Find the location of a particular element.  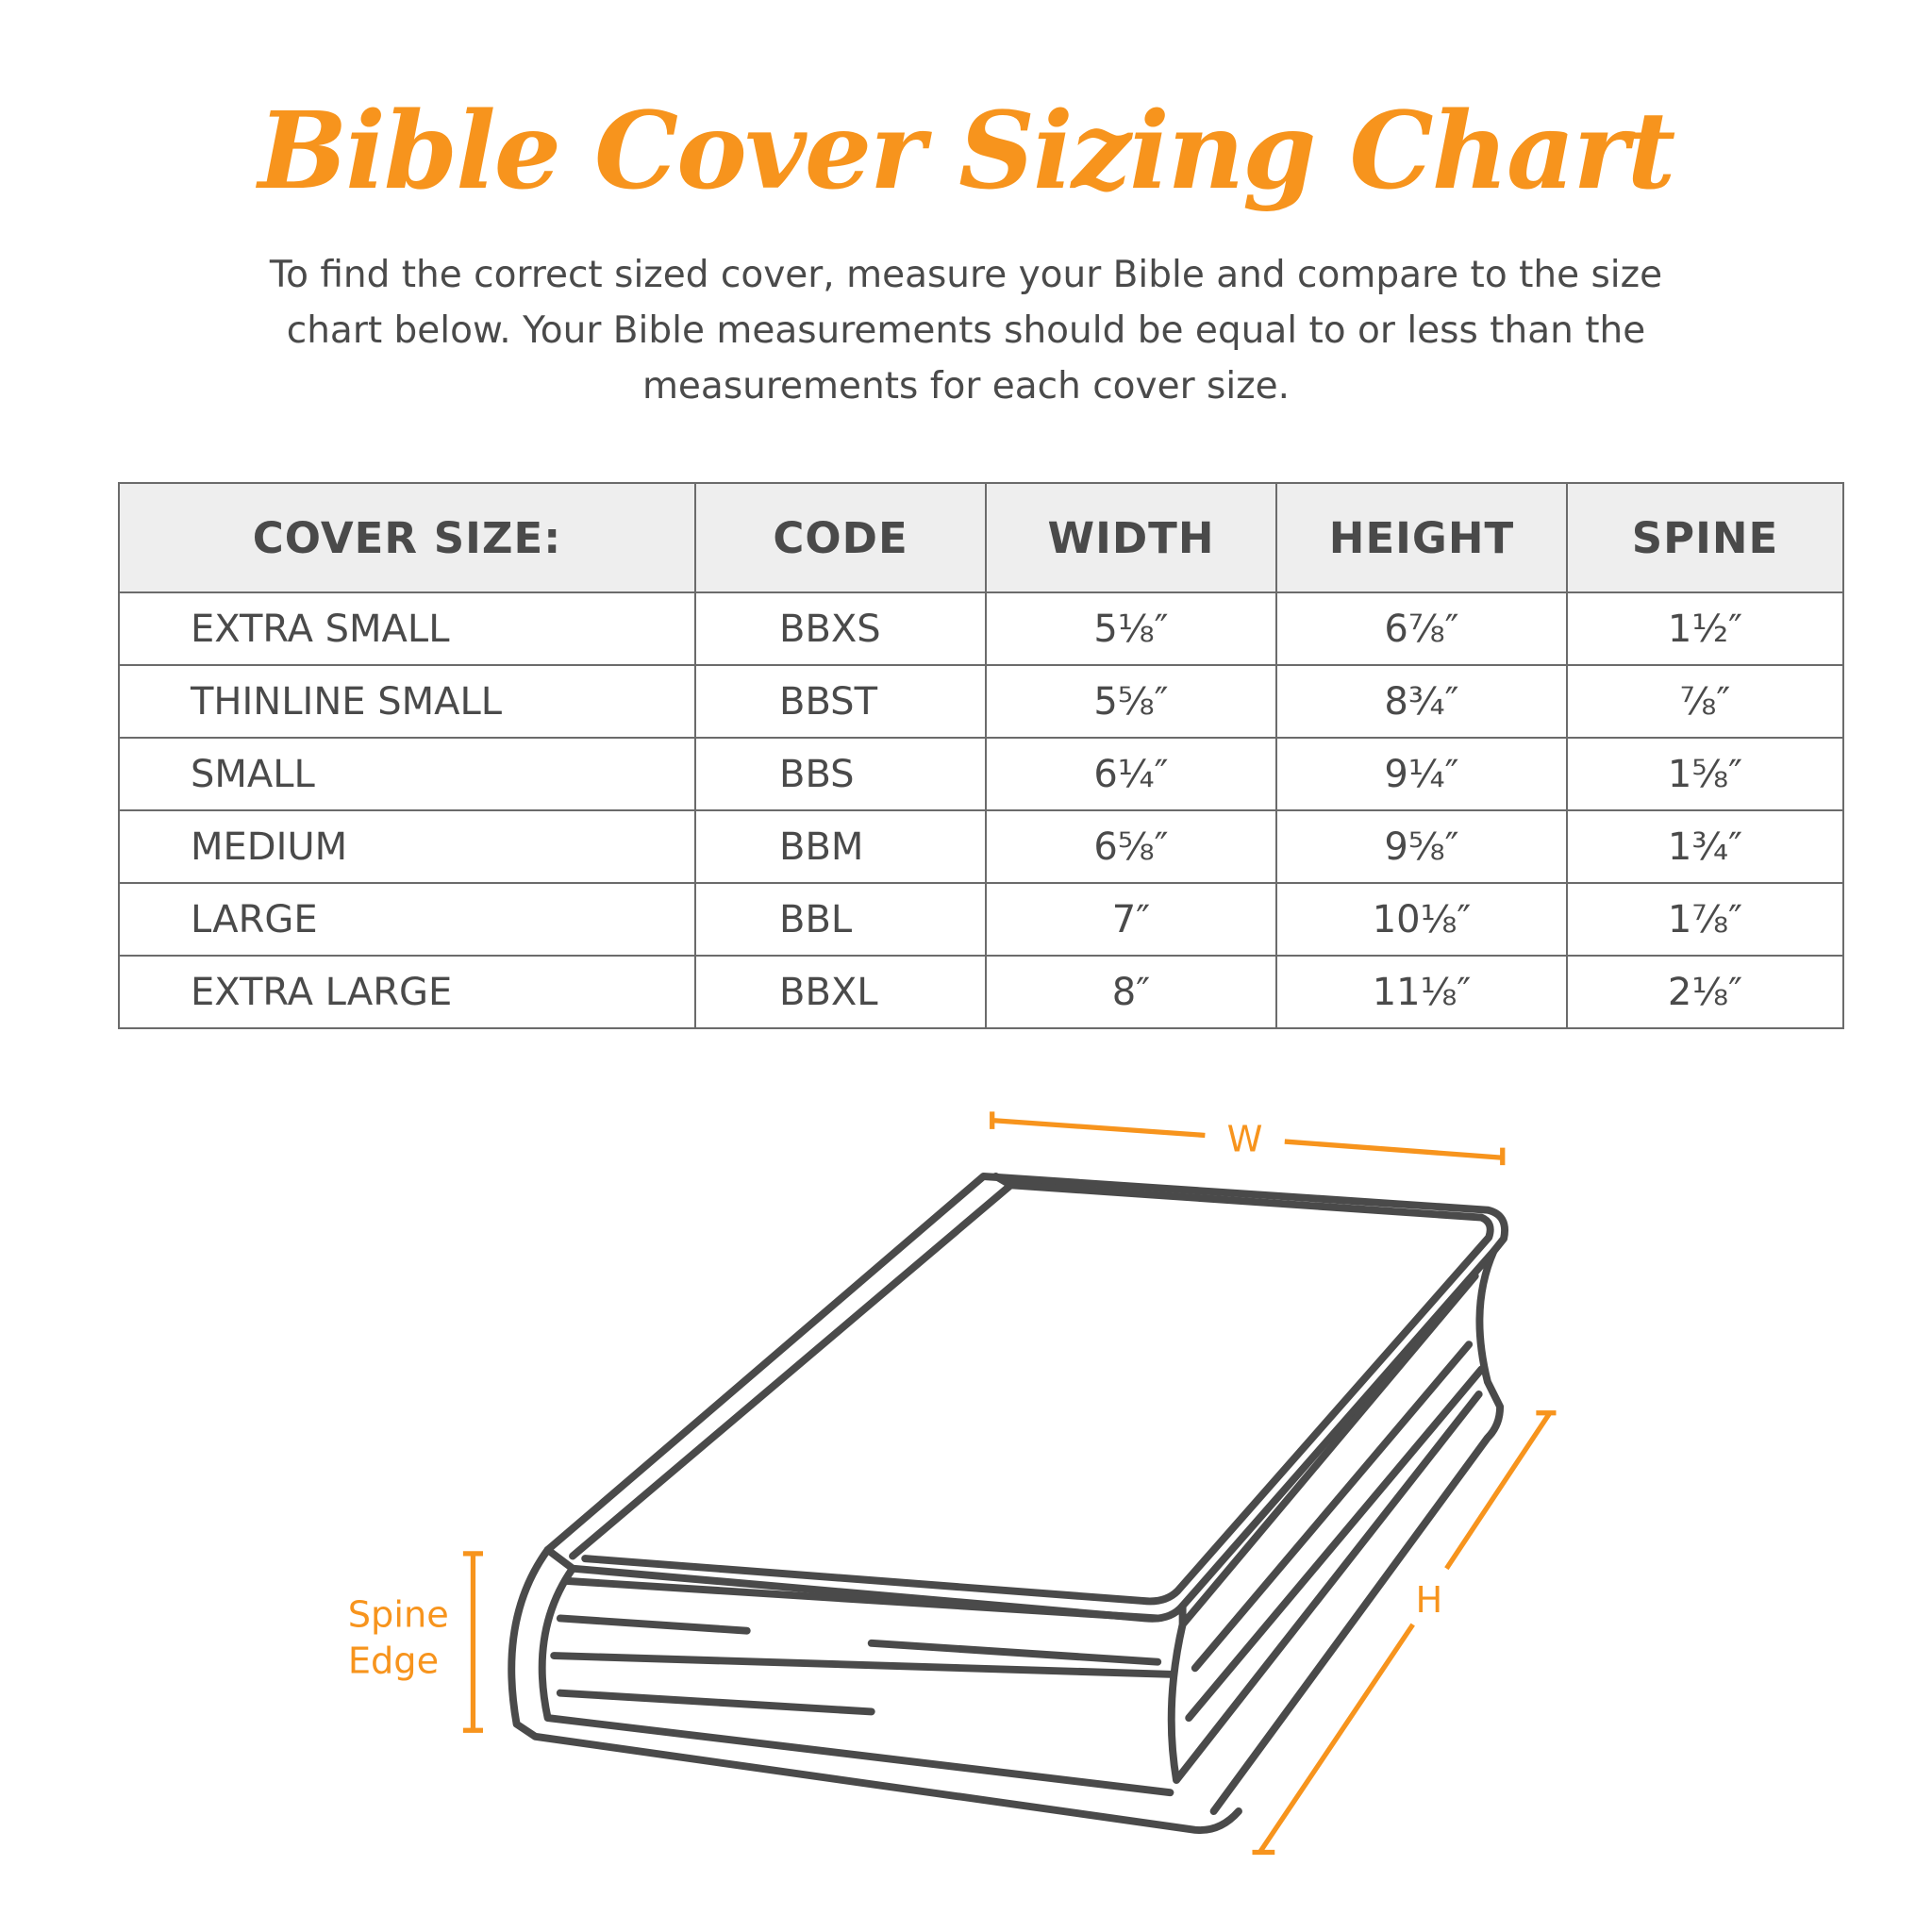

header-code: CODE is located at coordinates (840, 538).